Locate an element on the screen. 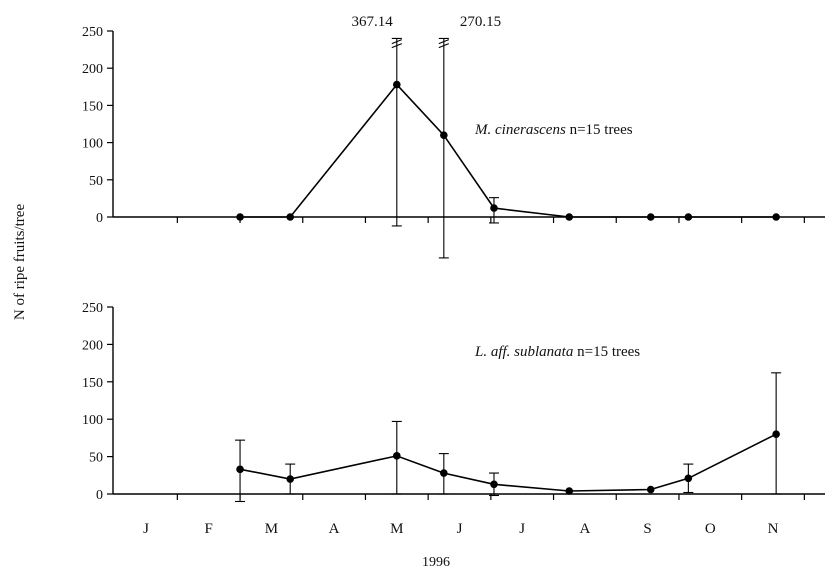 Image resolution: width=827 pixels, height=574 pixels. species-name: L. aff. sublanata is located at coordinates (523, 352).